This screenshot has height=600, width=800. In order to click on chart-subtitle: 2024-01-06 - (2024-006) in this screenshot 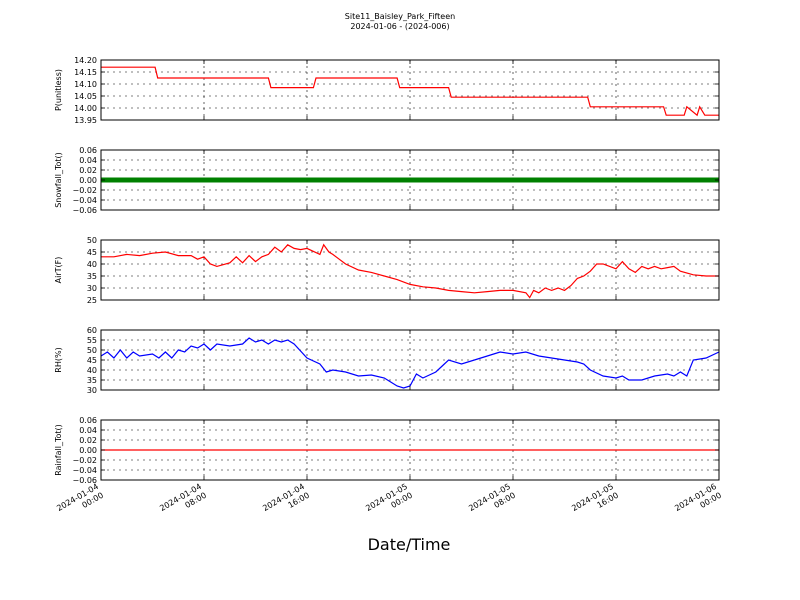, I will do `click(399, 26)`.